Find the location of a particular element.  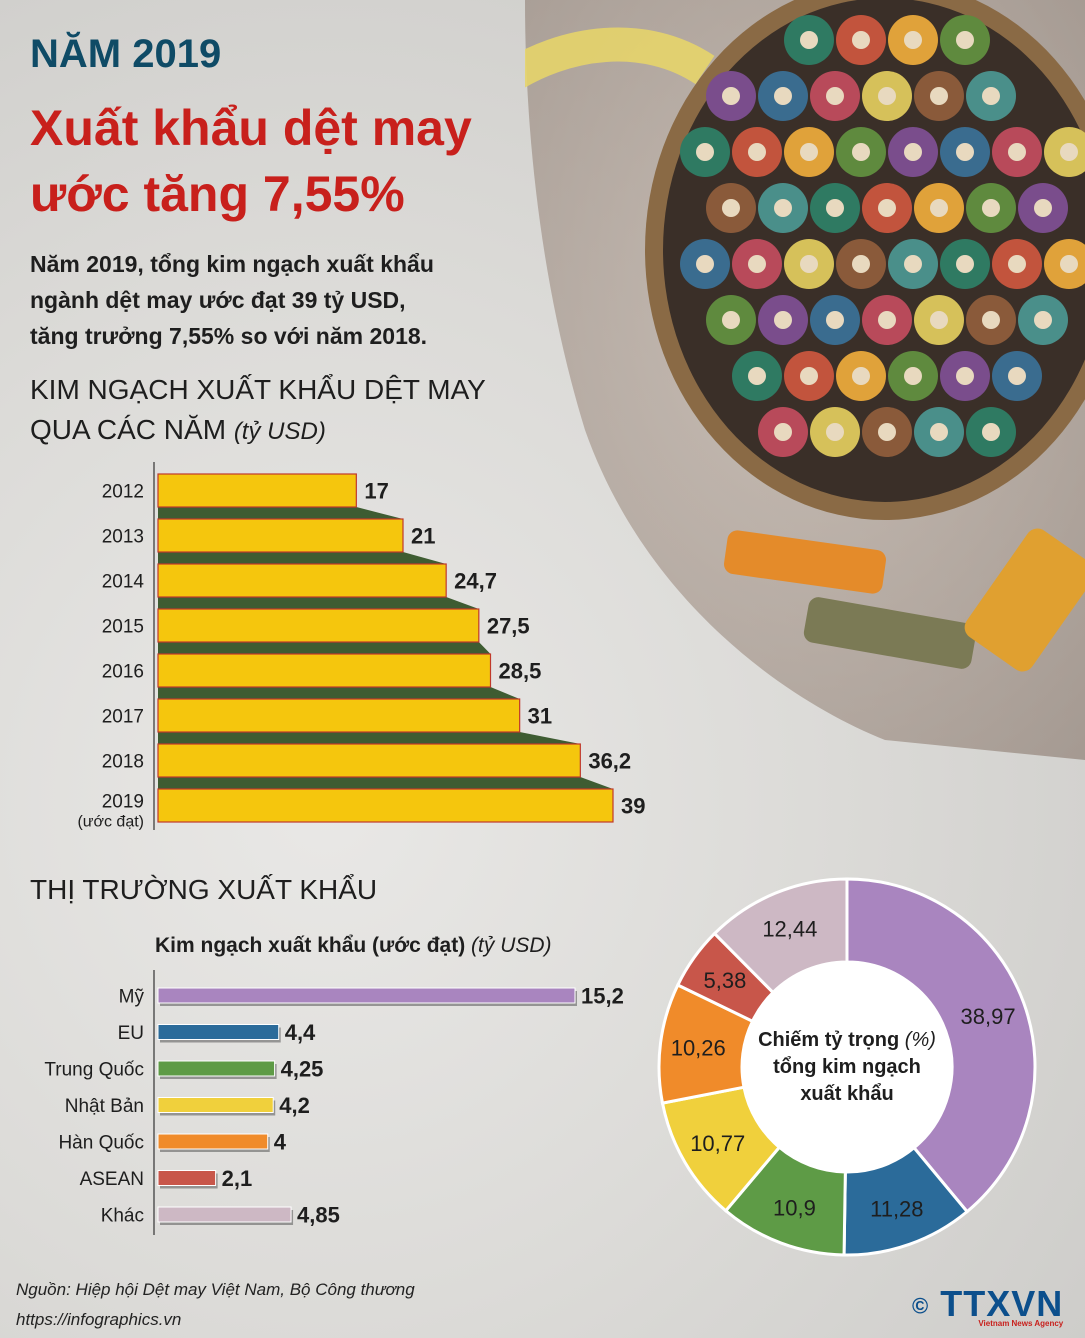

category-label: Nhật Bản is located at coordinates (104, 1106).